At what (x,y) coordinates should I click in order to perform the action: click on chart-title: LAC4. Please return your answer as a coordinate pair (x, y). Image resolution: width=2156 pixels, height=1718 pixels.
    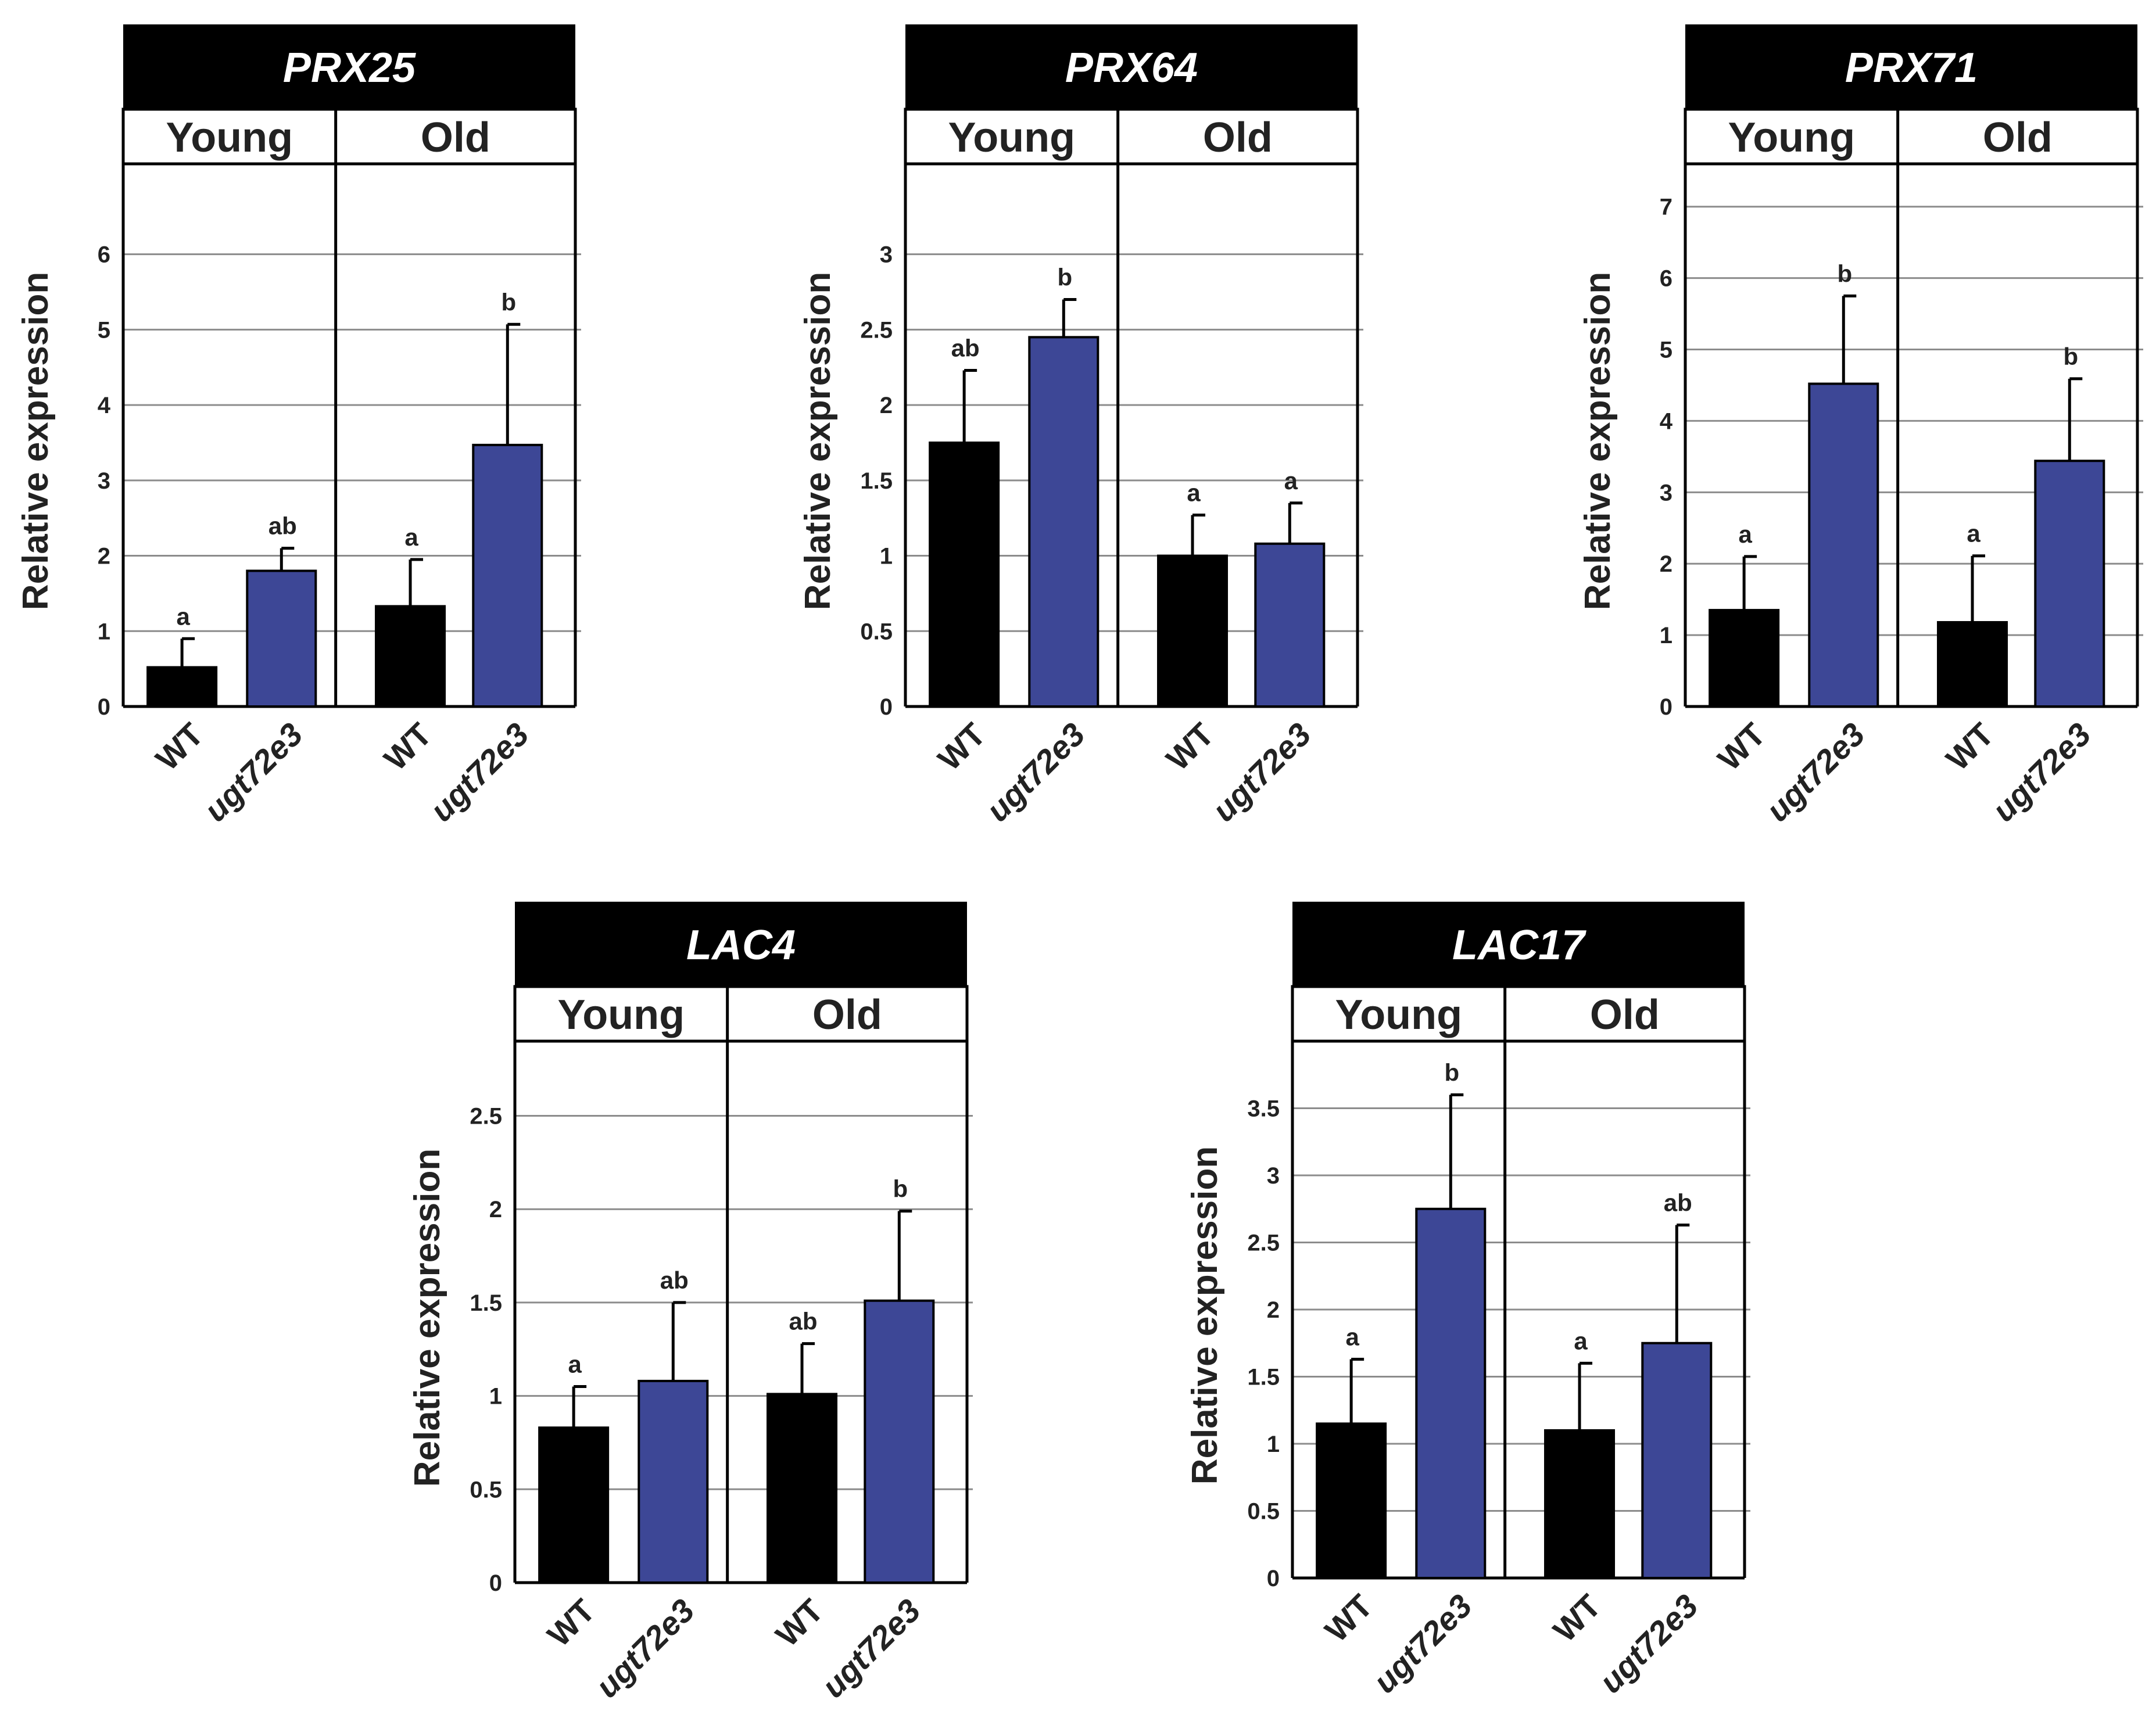
    Looking at the image, I should click on (741, 945).